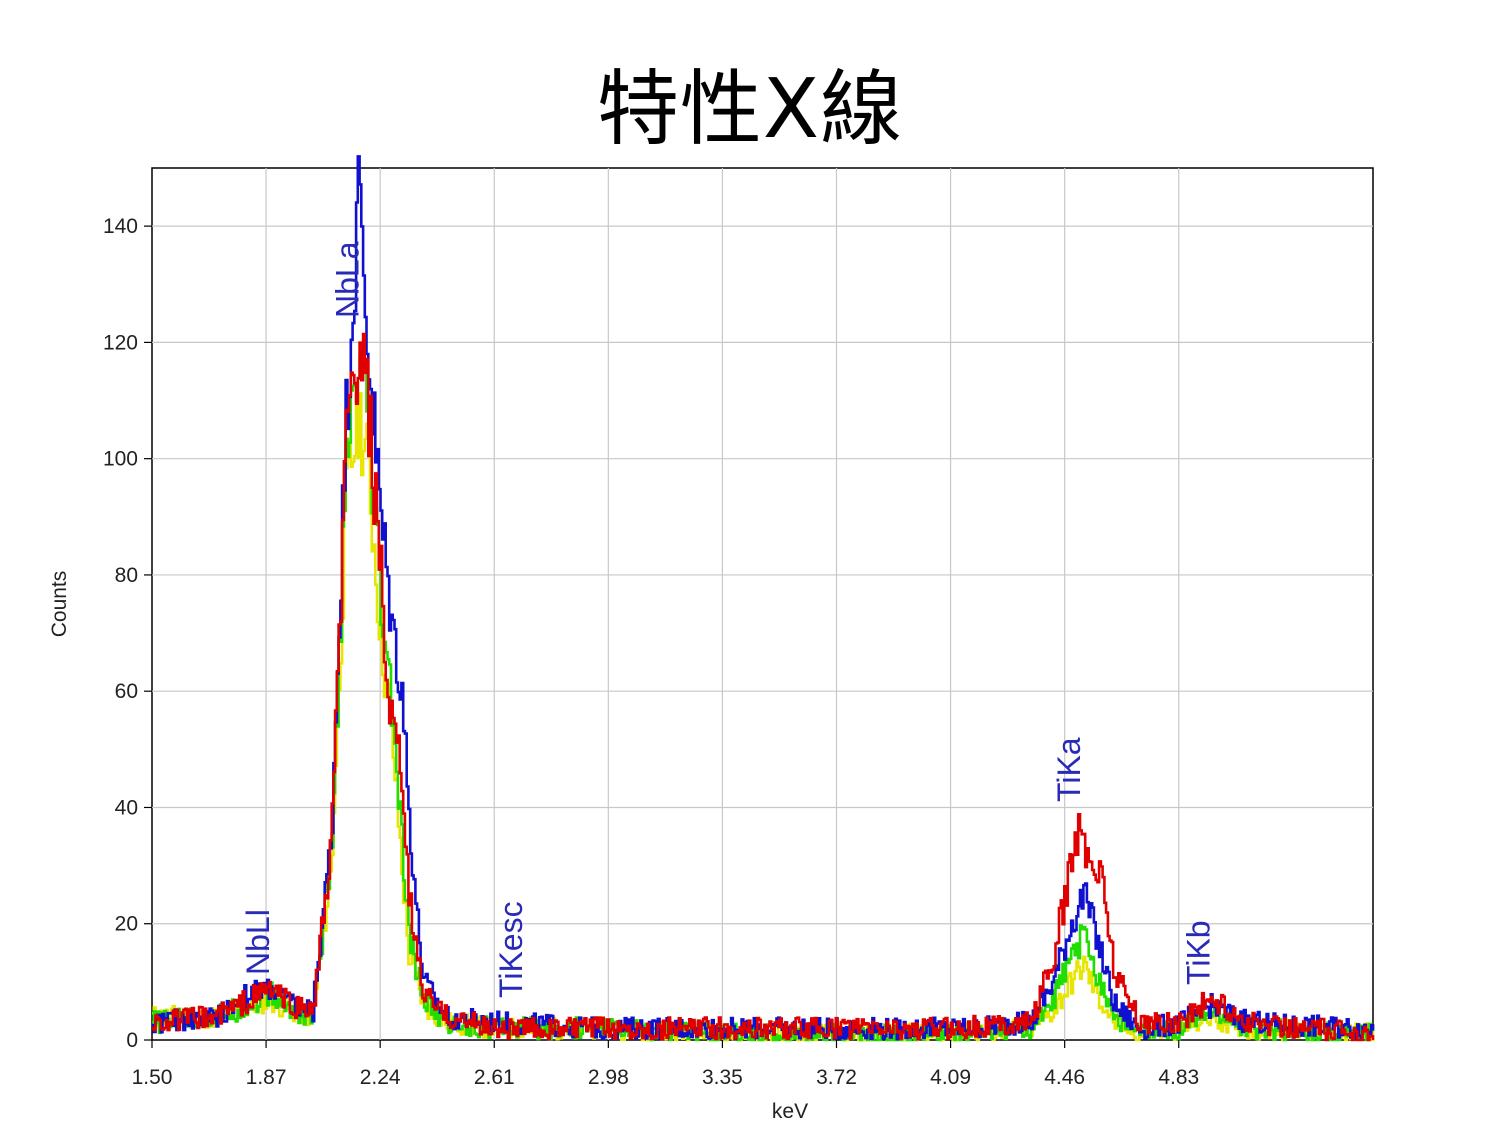  What do you see at coordinates (608, 1077) in the screenshot?
I see `x-tick-label: 2.98` at bounding box center [608, 1077].